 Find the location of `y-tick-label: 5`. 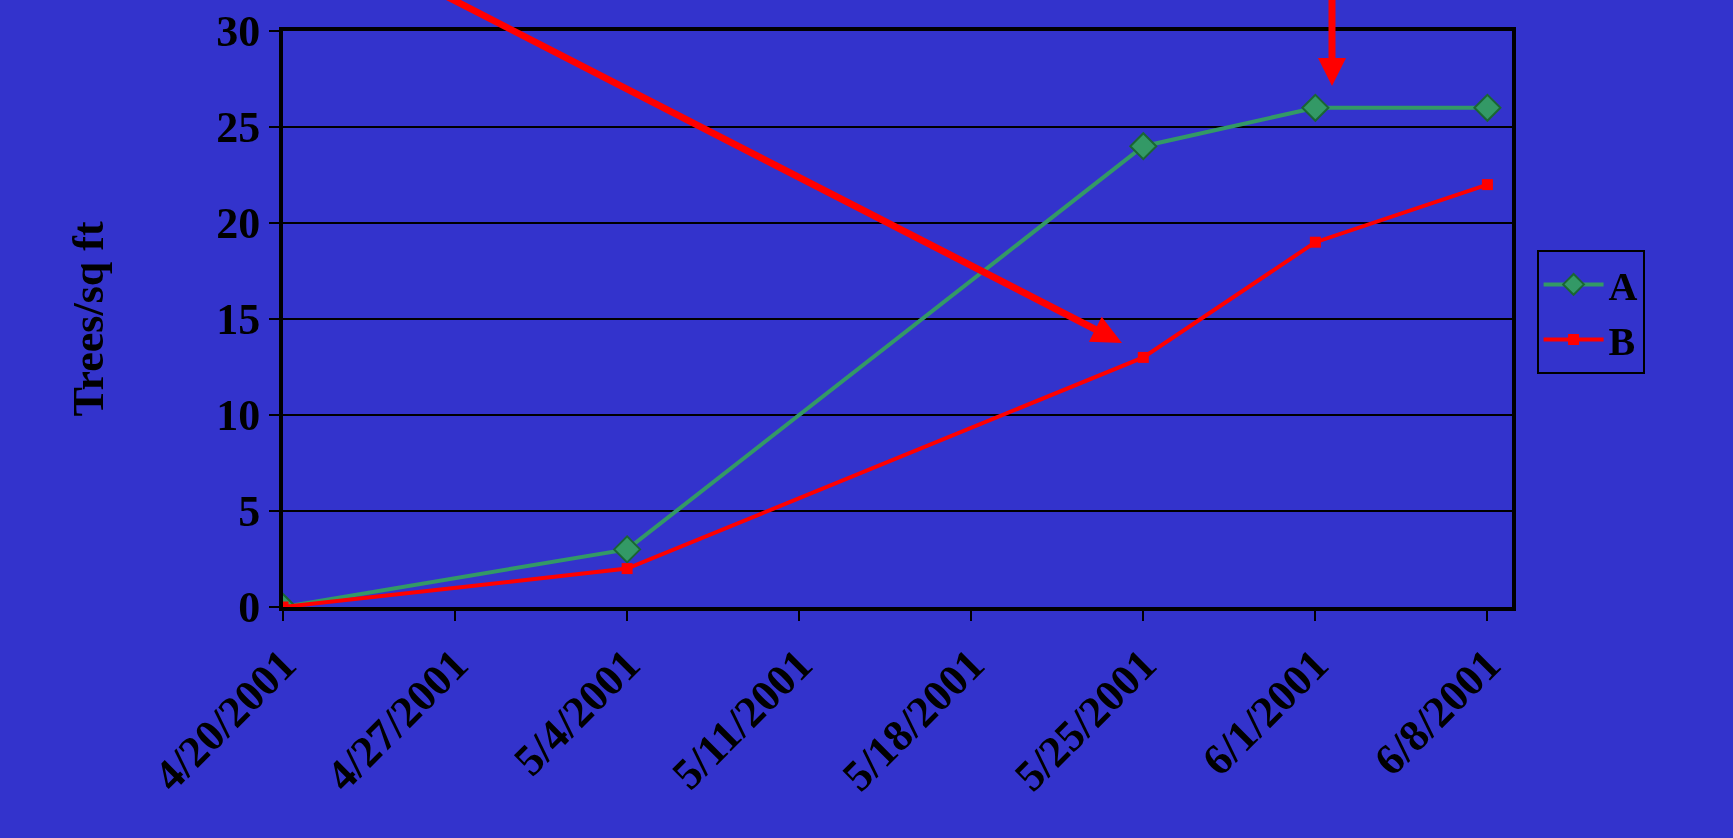

y-tick-label: 5 is located at coordinates (249, 512).